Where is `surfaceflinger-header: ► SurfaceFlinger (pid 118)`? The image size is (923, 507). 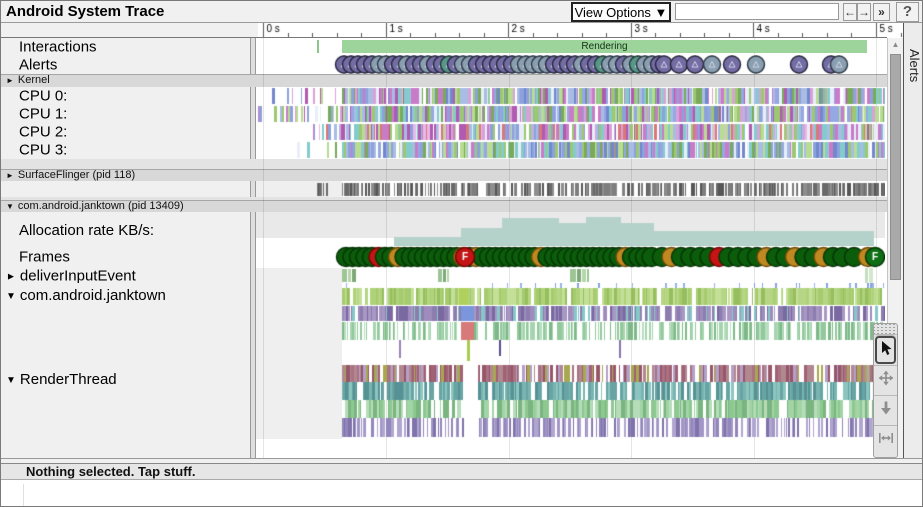
surfaceflinger-header: ► SurfaceFlinger (pid 118) is located at coordinates (444, 175).